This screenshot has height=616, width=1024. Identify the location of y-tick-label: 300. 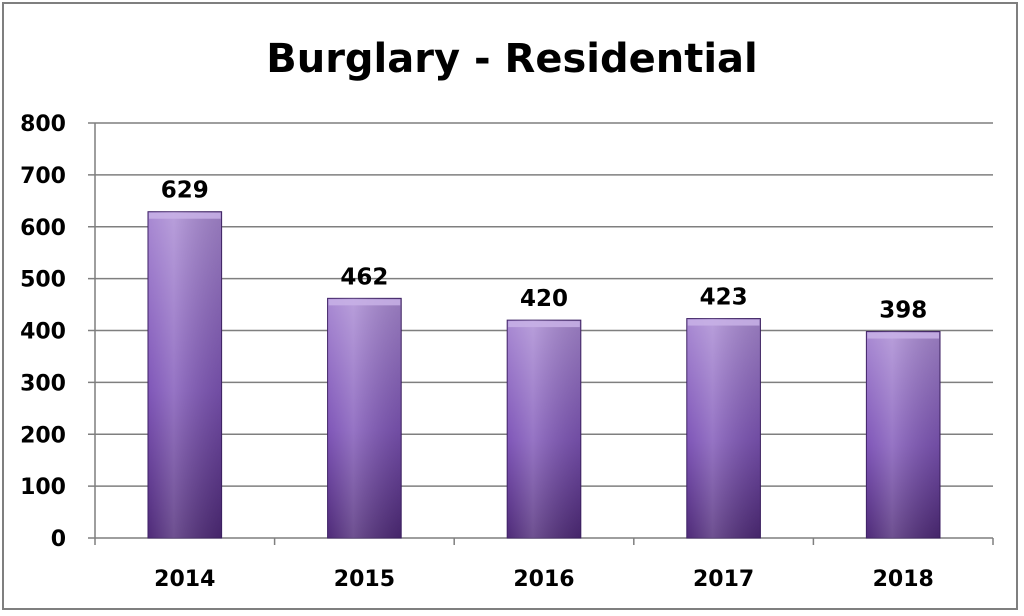
(43, 383).